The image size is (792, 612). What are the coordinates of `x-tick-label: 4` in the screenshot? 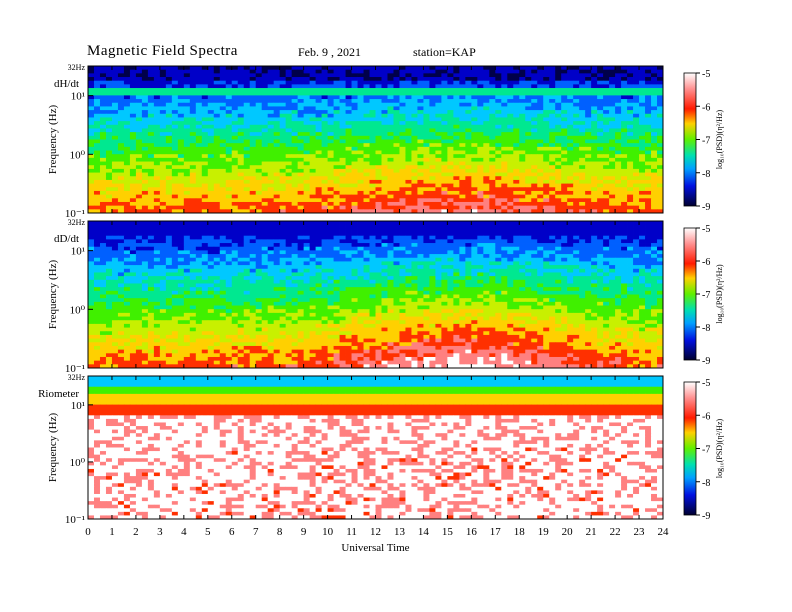 It's located at (184, 532).